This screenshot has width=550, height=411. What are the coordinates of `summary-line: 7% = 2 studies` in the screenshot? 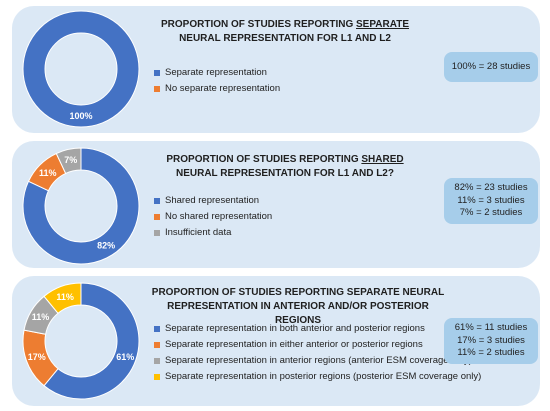 It's located at (491, 213).